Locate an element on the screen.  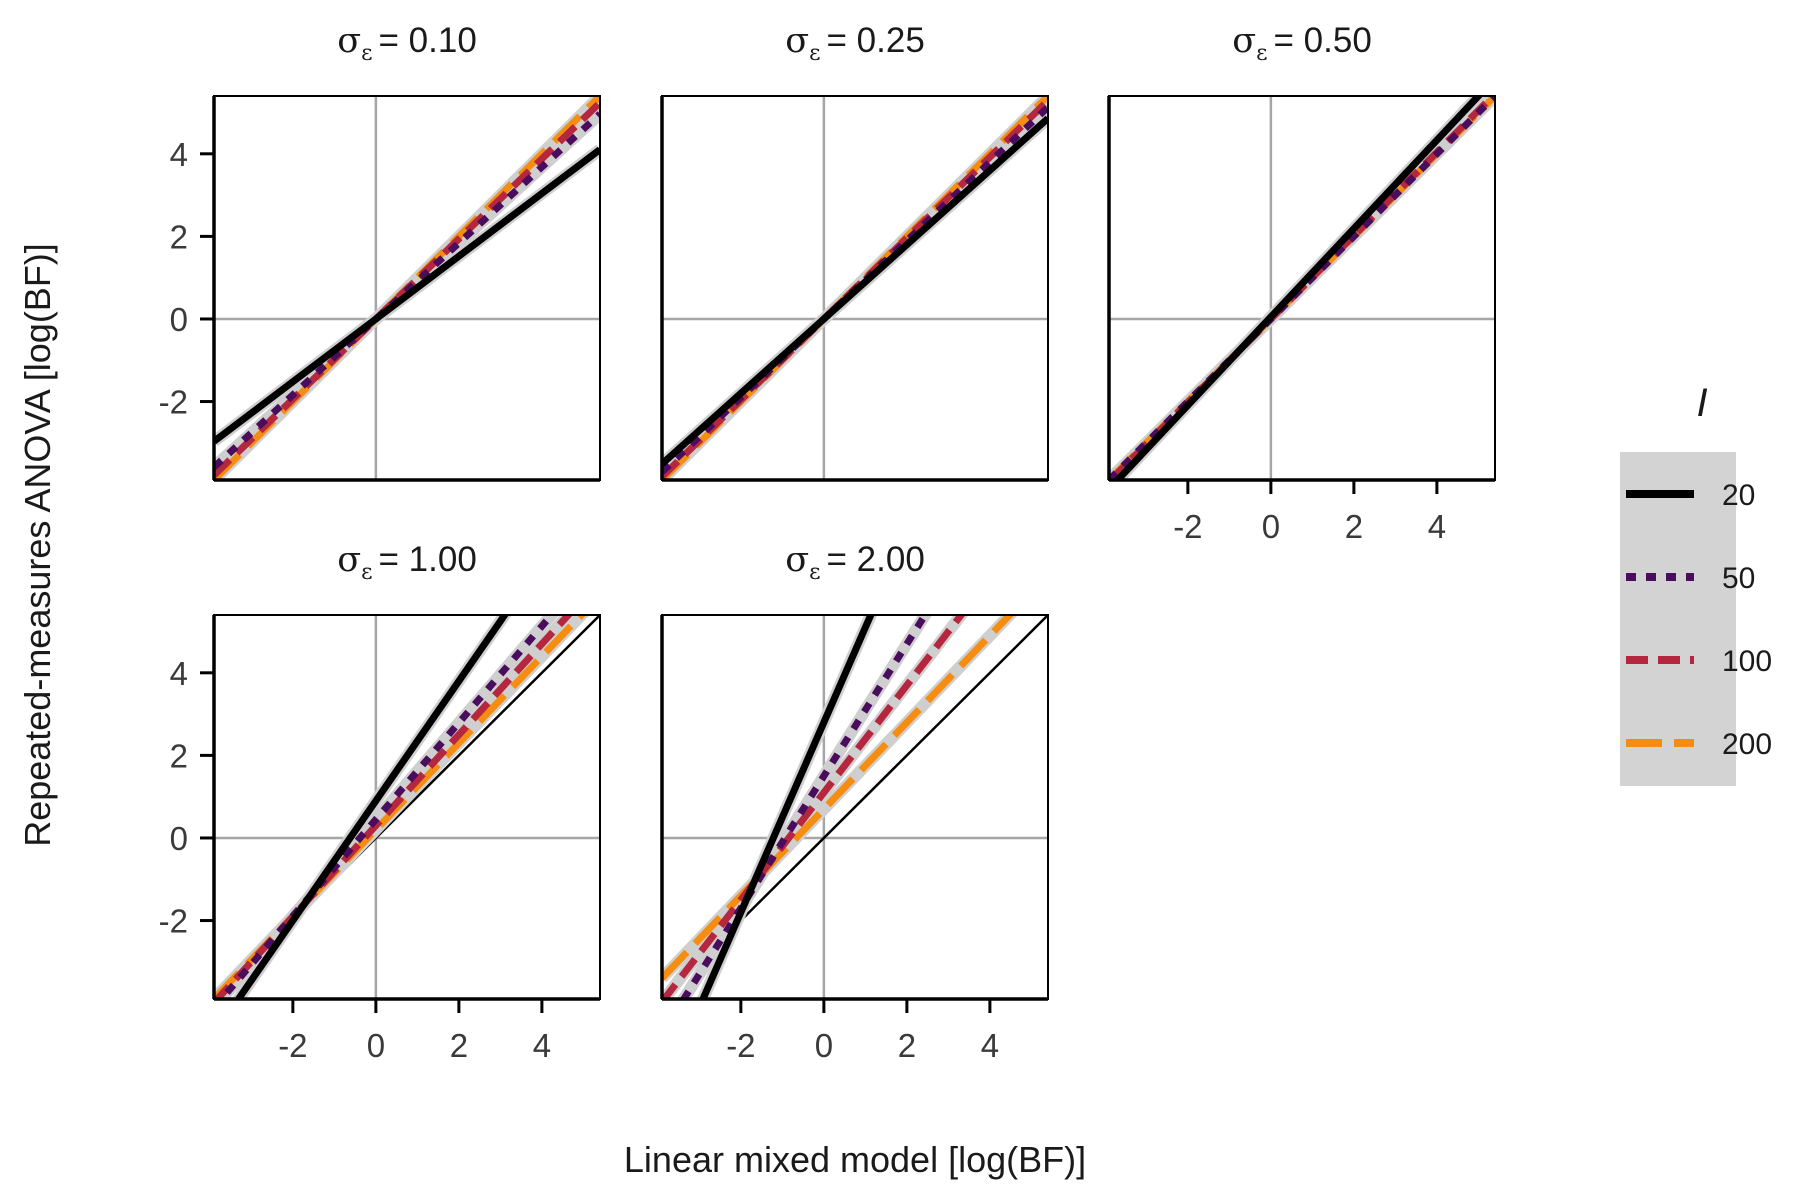
y-axis-title: Repeated-measures ANOVA [log(BF)] is located at coordinates (37, 545).